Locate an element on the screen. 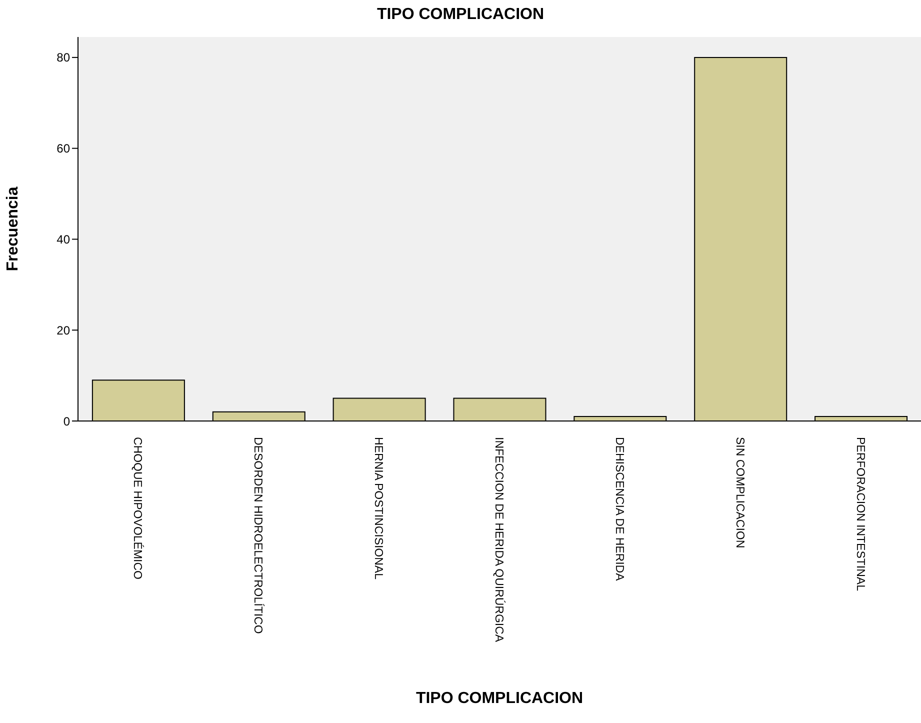  y-tick-label: 20 is located at coordinates (63, 330).